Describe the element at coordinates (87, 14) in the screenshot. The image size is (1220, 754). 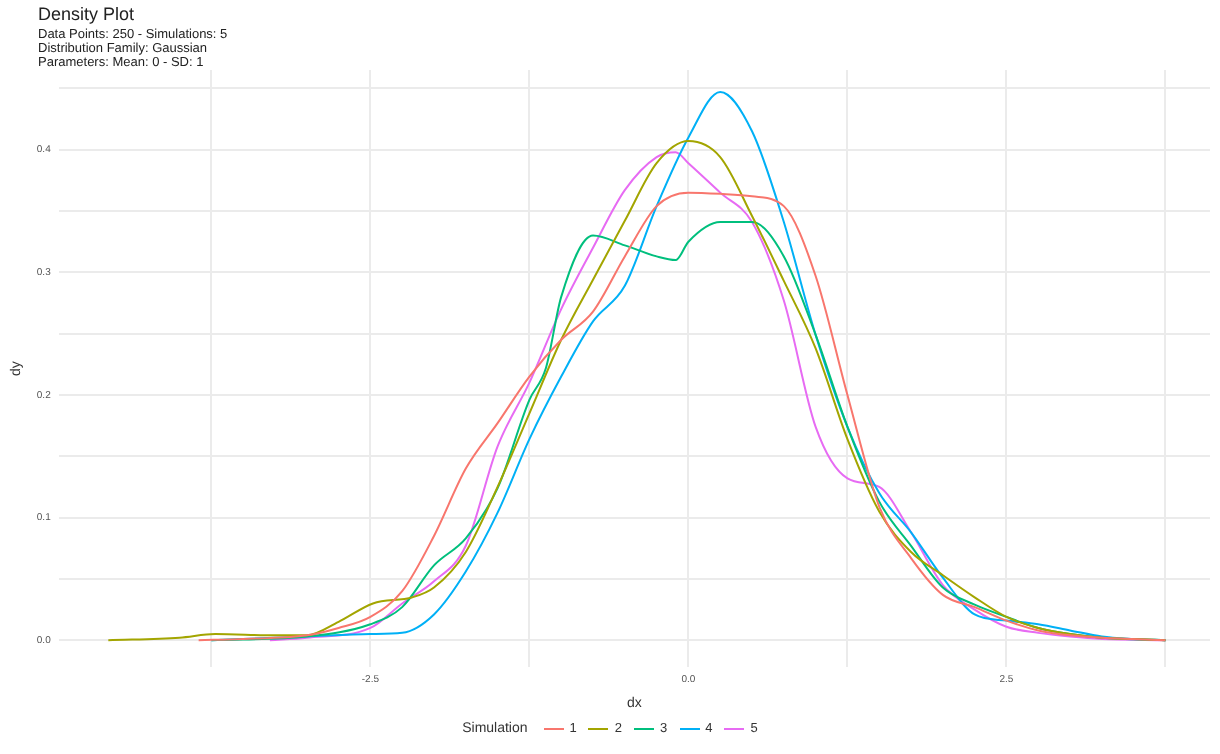
I see `chart-title: Density Plot` at that location.